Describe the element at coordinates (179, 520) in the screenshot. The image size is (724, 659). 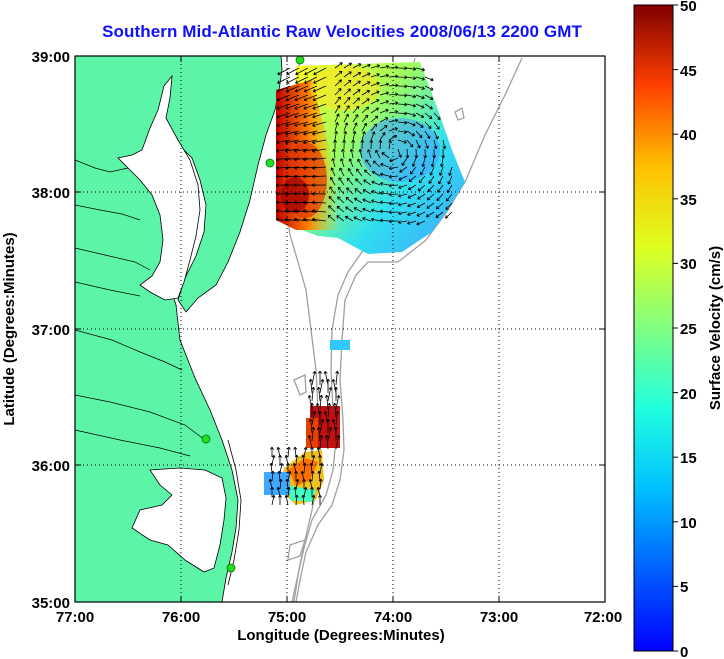
I see `pamlico-sound` at that location.